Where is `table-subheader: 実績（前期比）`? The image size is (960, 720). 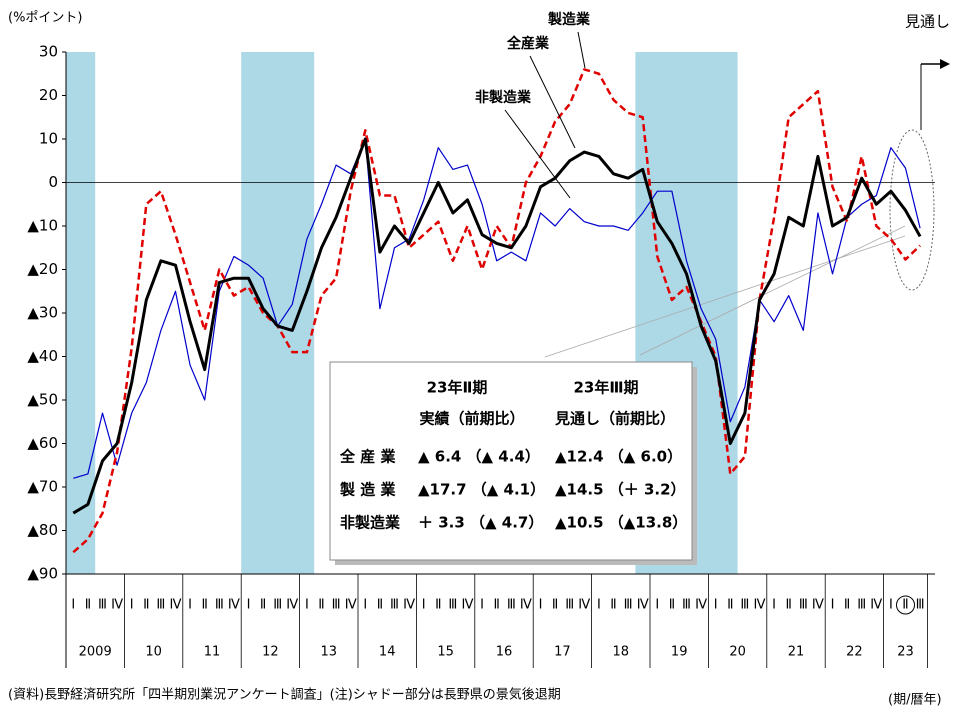
table-subheader: 実績（前期比） is located at coordinates (471, 419).